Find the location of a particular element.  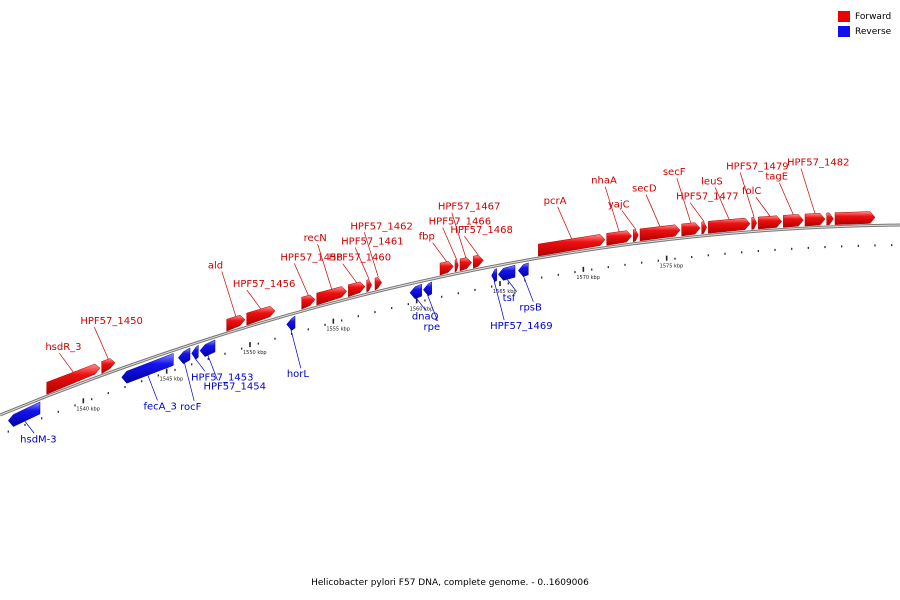

gene-label: HPF57_1453 is located at coordinates (222, 377).